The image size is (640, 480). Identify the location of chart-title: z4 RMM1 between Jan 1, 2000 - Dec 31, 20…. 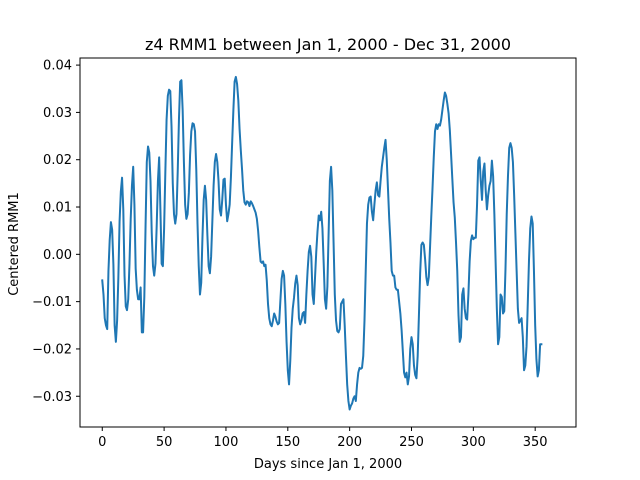
(328, 44).